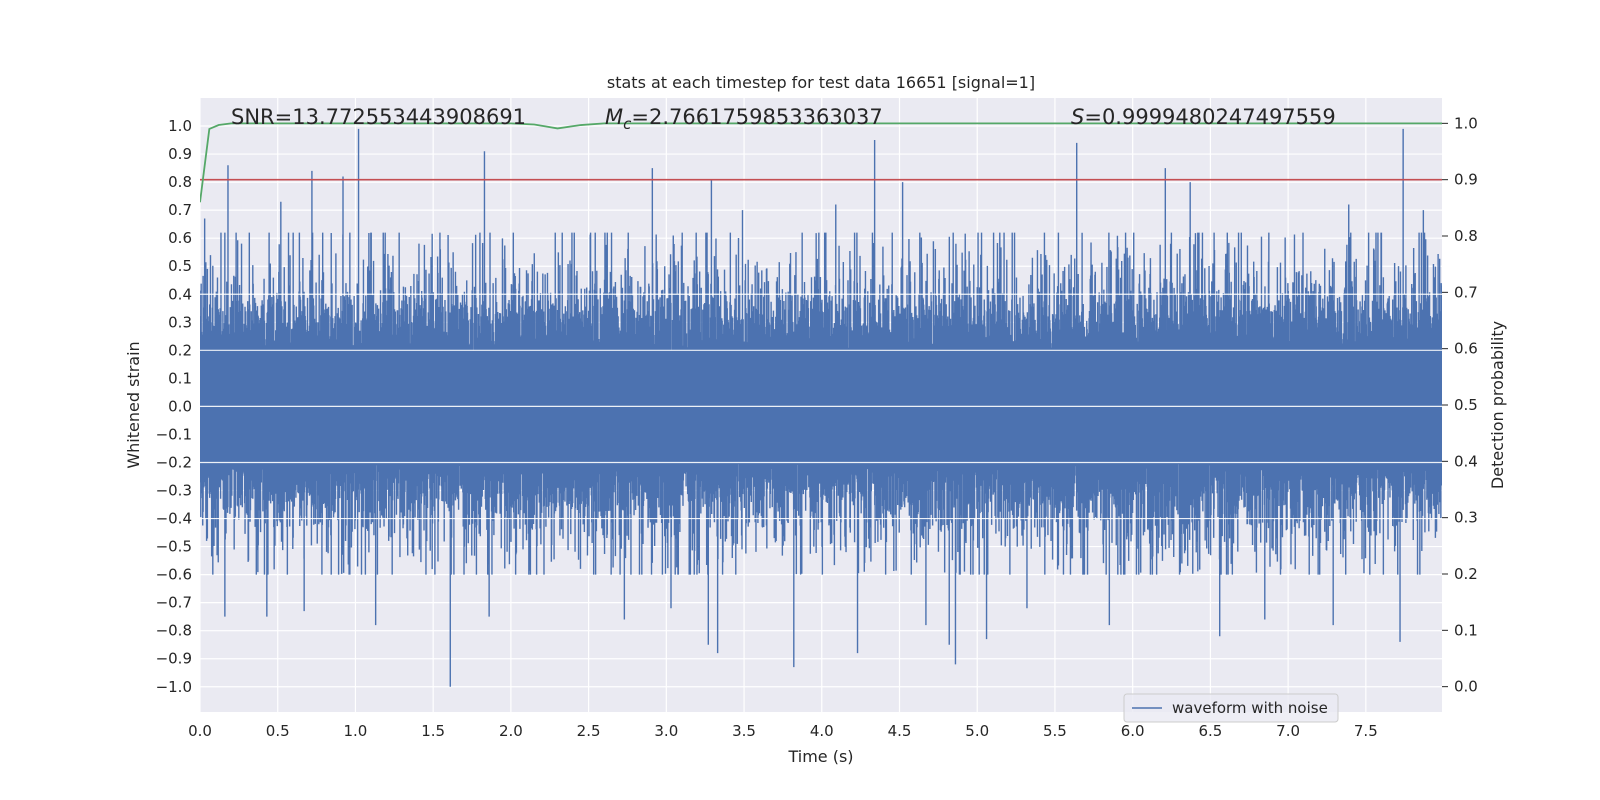  I want to click on chirp-mass-symbol: M, so click(614, 117).